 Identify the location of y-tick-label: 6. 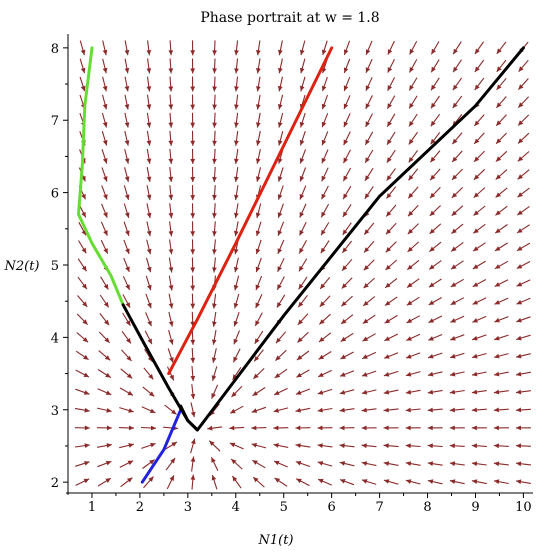
(55, 194).